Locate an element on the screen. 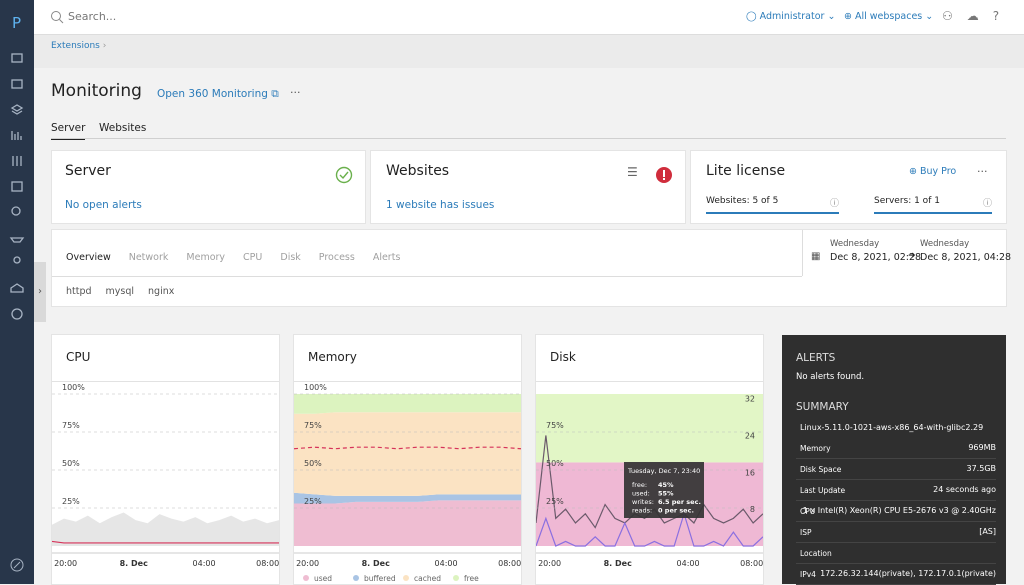  page-title: Monitoring is located at coordinates (96, 91).